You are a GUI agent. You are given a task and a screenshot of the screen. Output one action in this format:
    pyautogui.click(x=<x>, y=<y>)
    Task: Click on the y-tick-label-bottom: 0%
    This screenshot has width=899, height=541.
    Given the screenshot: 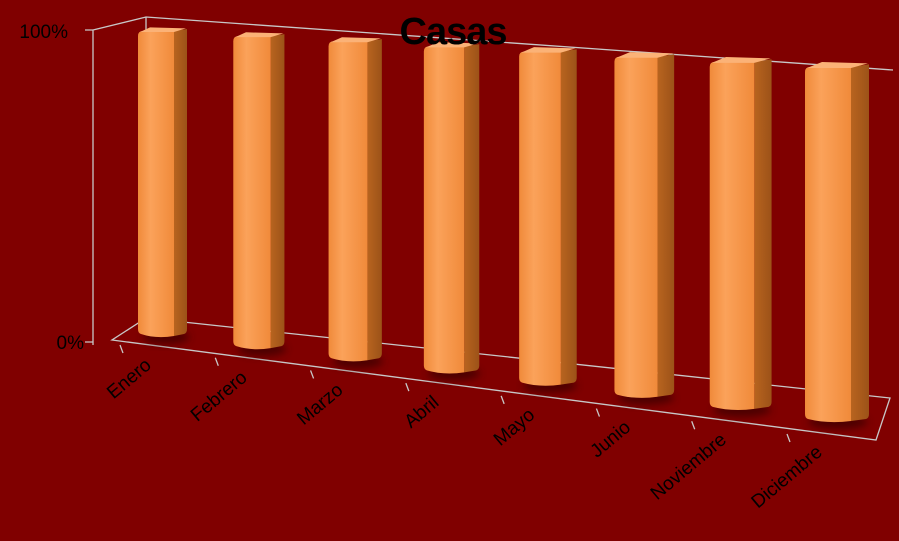 What is the action you would take?
    pyautogui.click(x=71, y=343)
    